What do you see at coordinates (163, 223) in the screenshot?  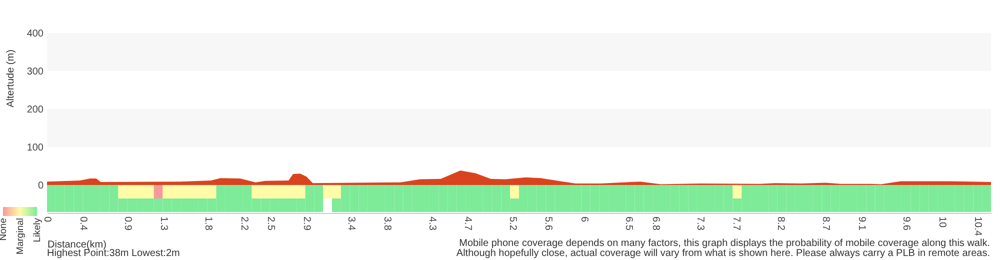 I see `x-tick-label: 1.3` at bounding box center [163, 223].